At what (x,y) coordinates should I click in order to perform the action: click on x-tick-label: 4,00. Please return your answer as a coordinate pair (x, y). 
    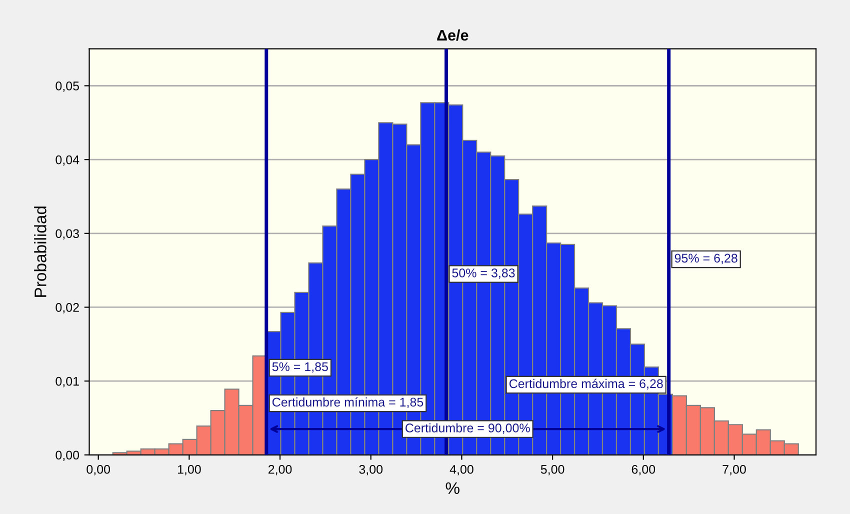
    Looking at the image, I should click on (462, 470).